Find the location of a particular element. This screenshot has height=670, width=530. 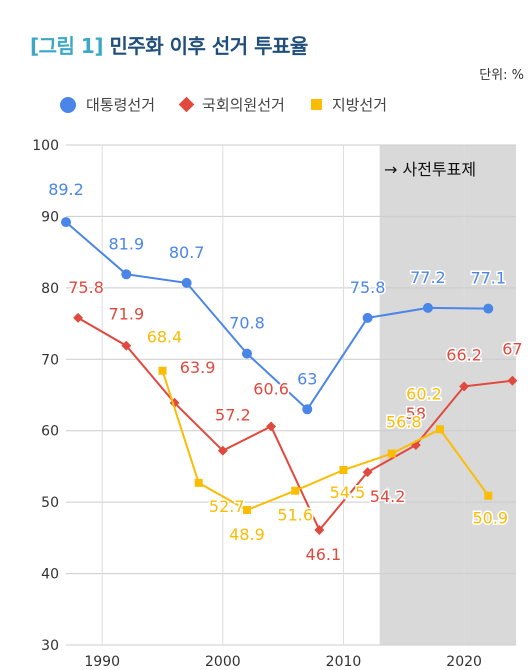

early-voting-label: → 사전투표제 is located at coordinates (430, 169).